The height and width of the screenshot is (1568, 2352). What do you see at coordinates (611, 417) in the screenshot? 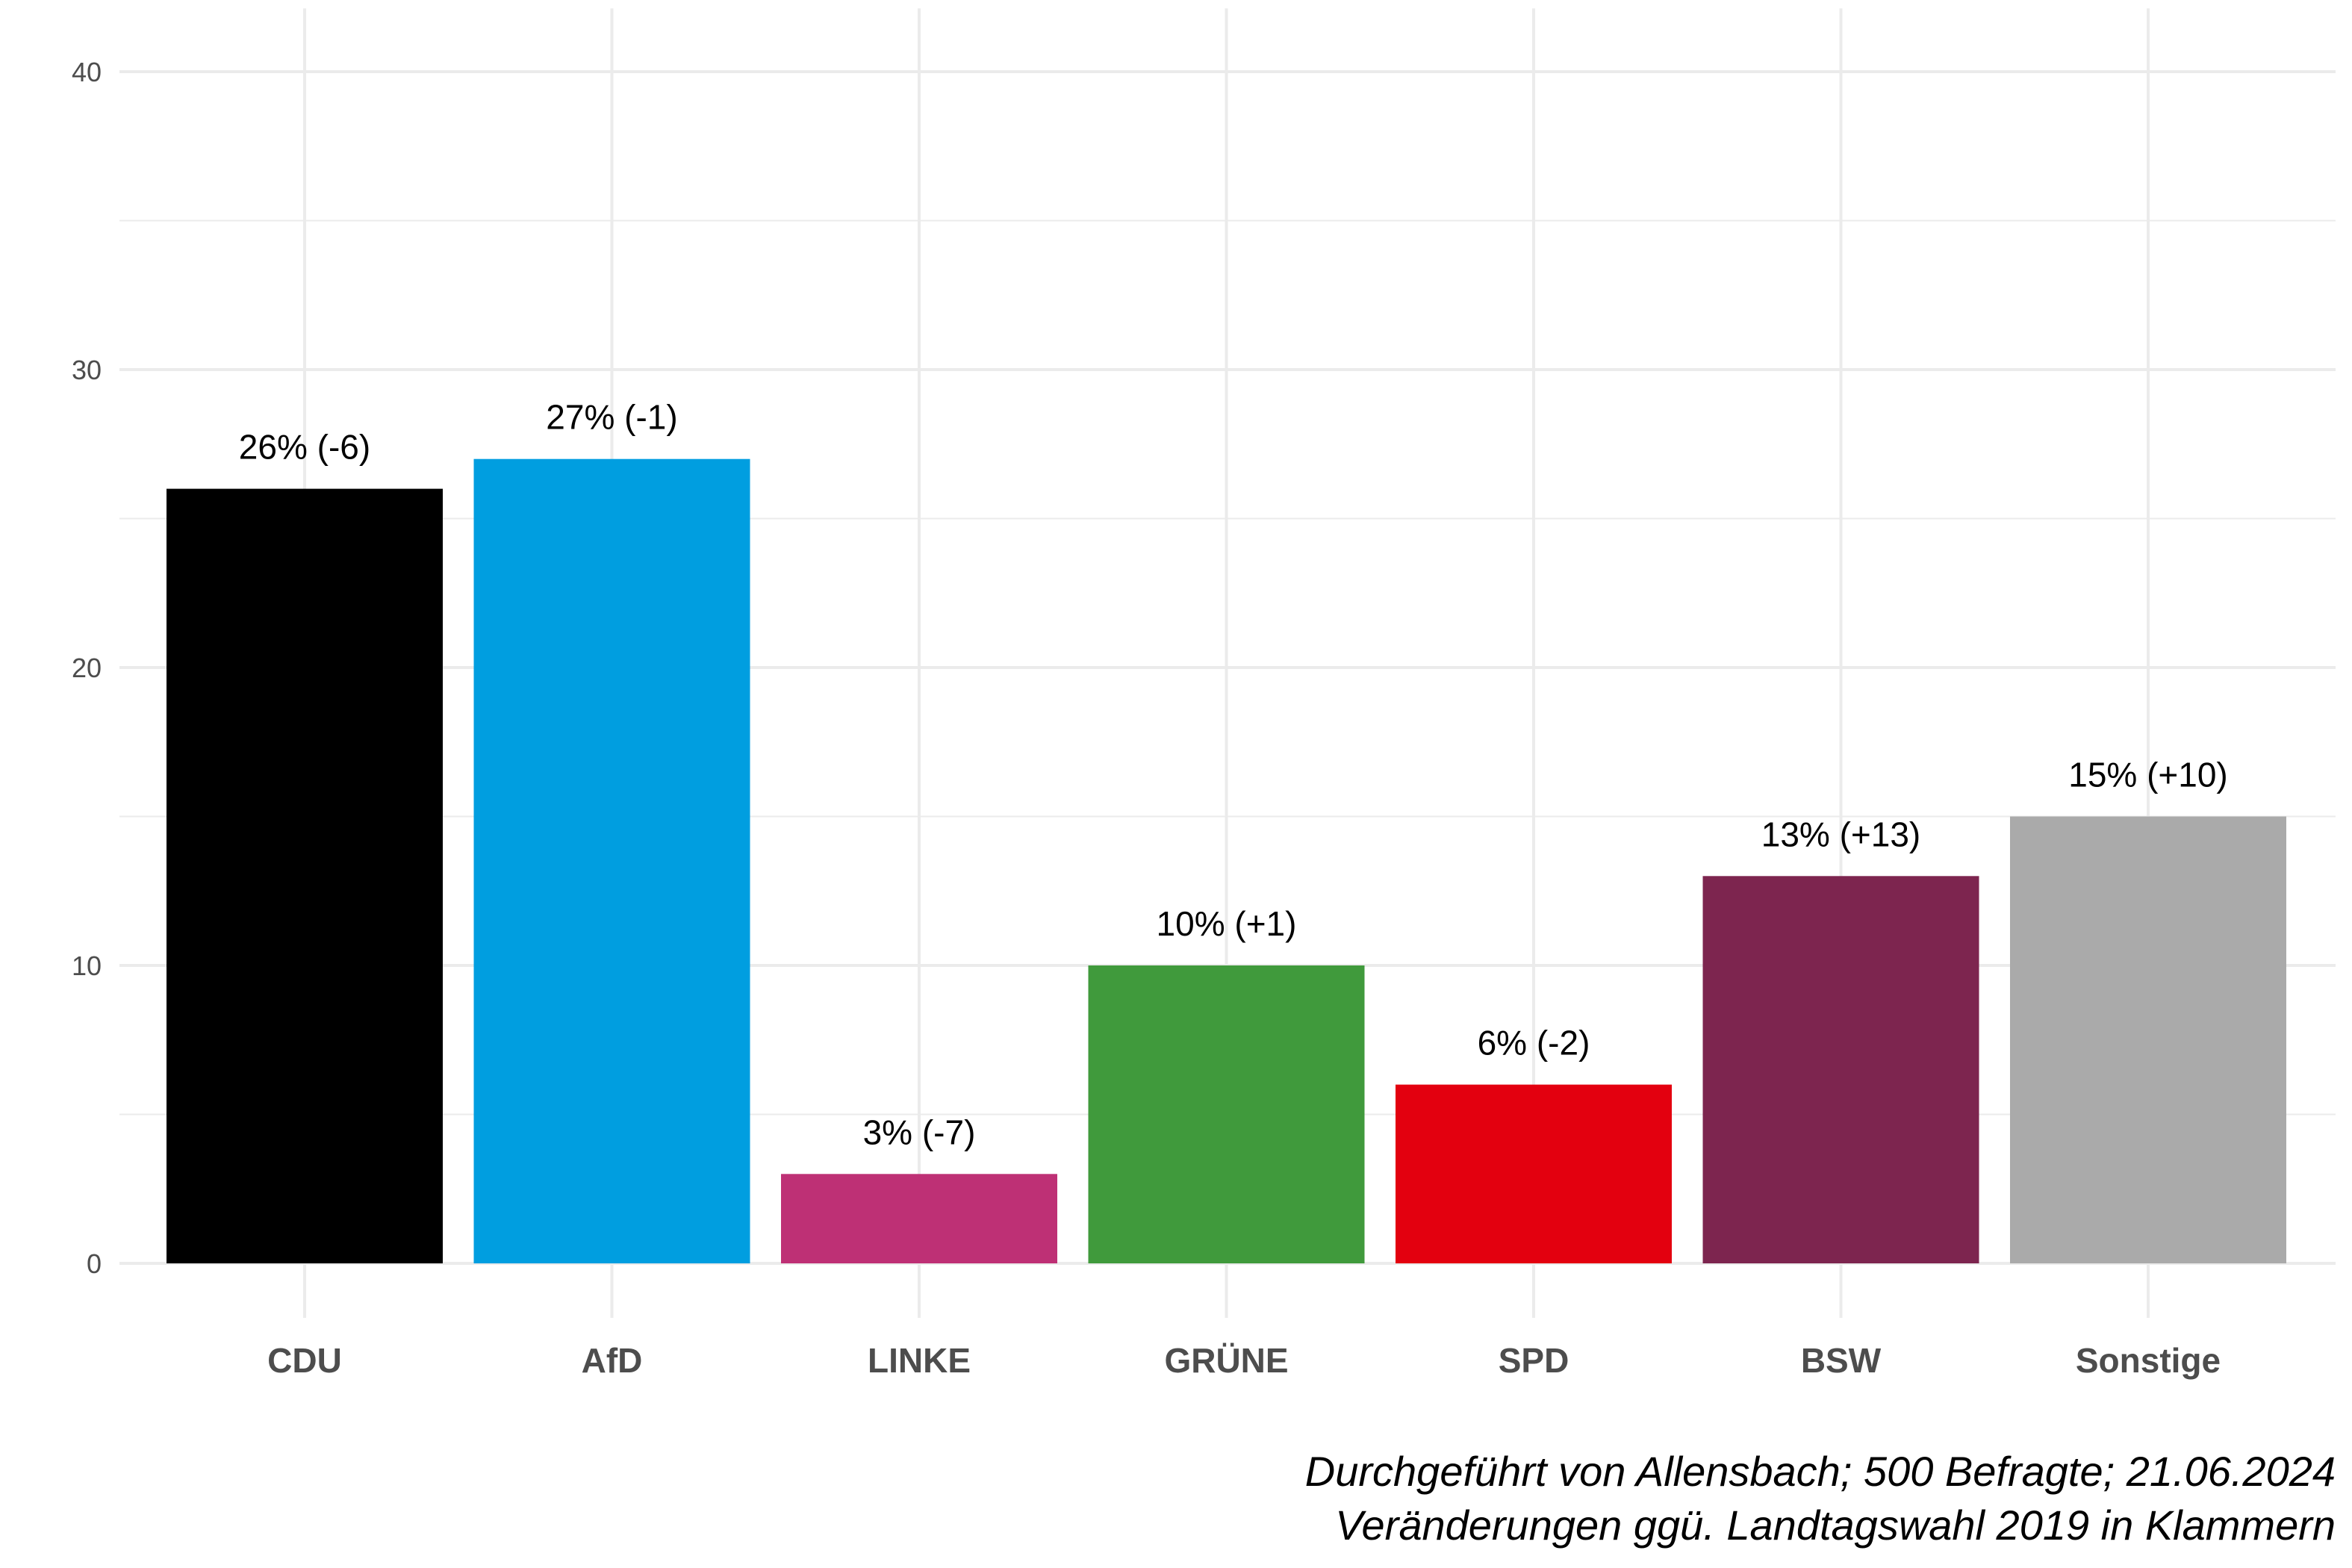
I see `data-label-afd: 27% (-1)` at bounding box center [611, 417].